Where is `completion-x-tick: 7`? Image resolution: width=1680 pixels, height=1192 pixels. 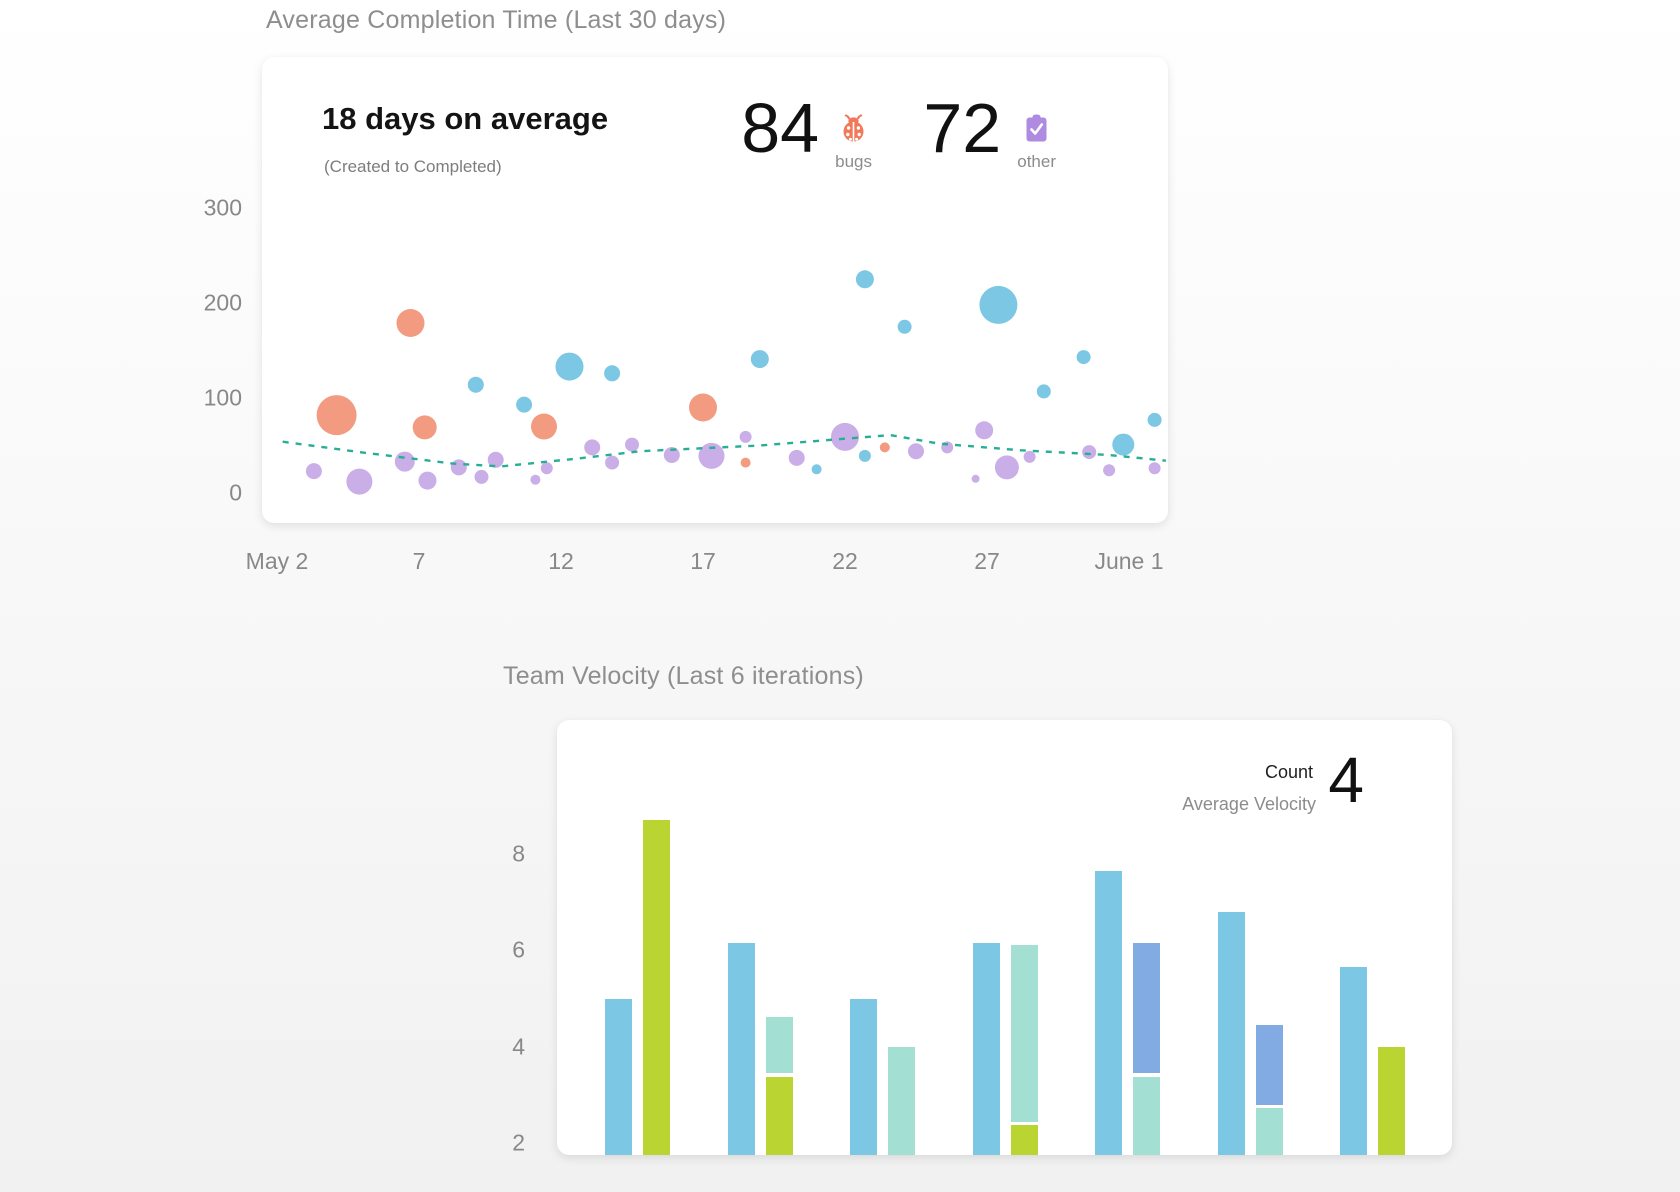
completion-x-tick: 7 is located at coordinates (419, 561).